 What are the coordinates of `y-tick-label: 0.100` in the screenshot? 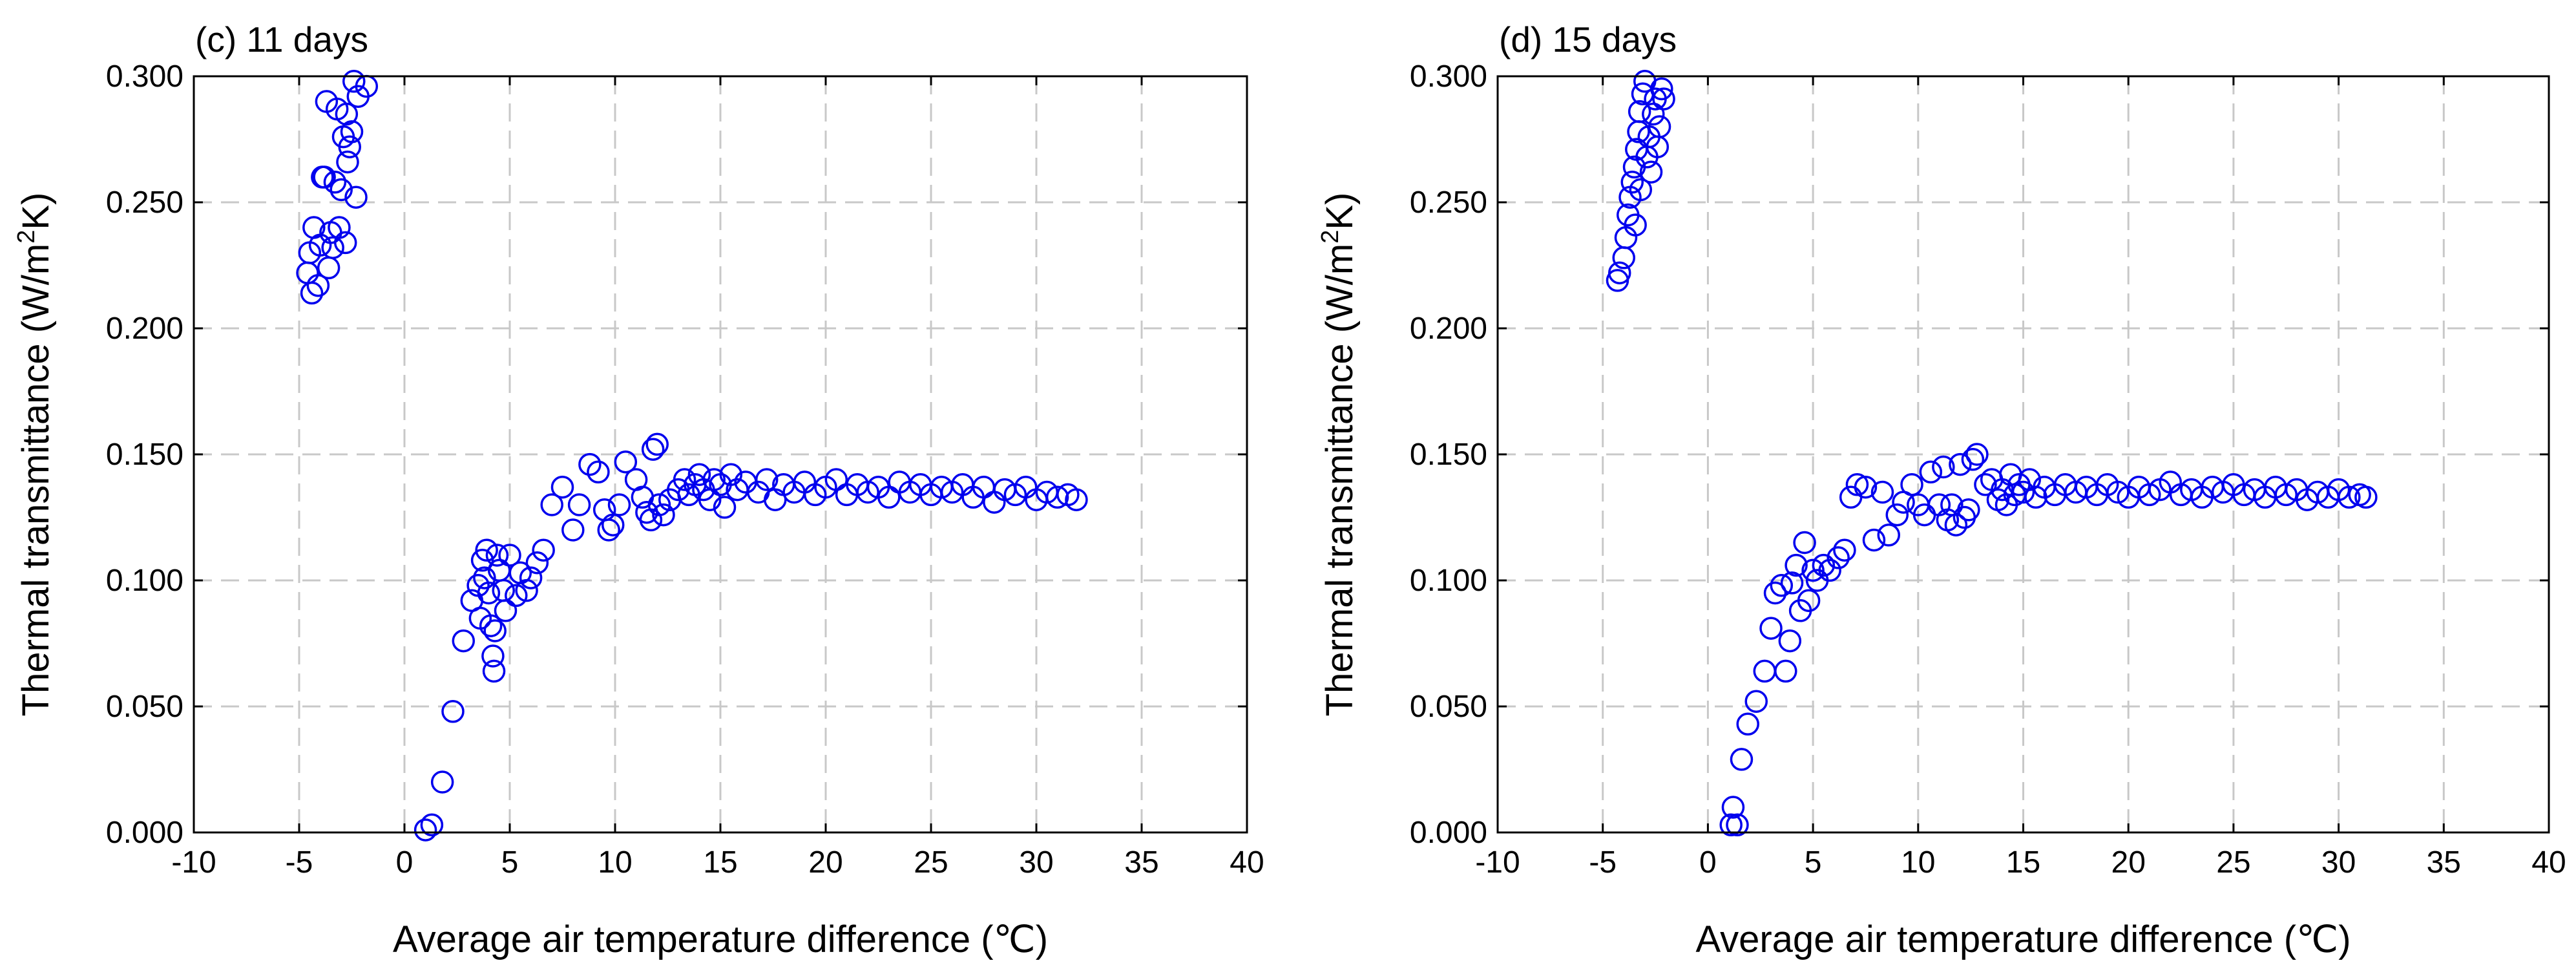 It's located at (144, 581).